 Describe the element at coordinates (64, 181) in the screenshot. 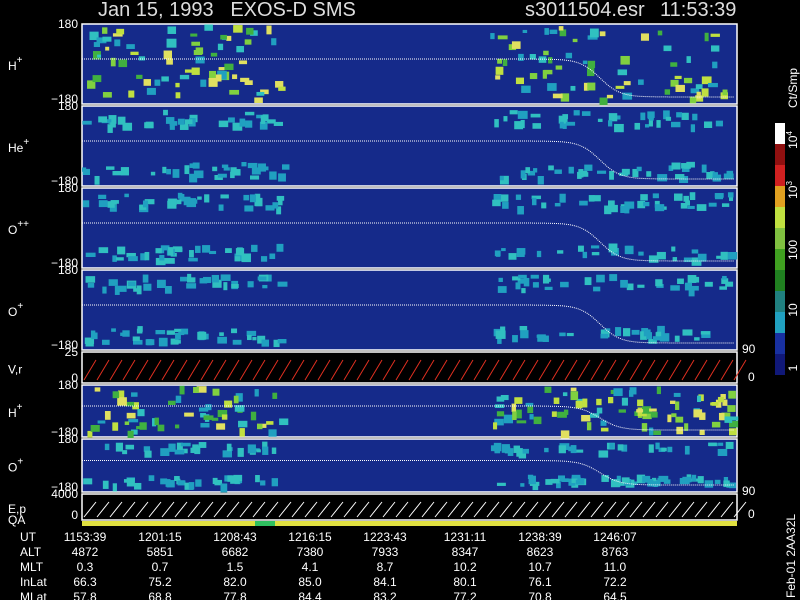

I see `y-tick-label: −180` at that location.